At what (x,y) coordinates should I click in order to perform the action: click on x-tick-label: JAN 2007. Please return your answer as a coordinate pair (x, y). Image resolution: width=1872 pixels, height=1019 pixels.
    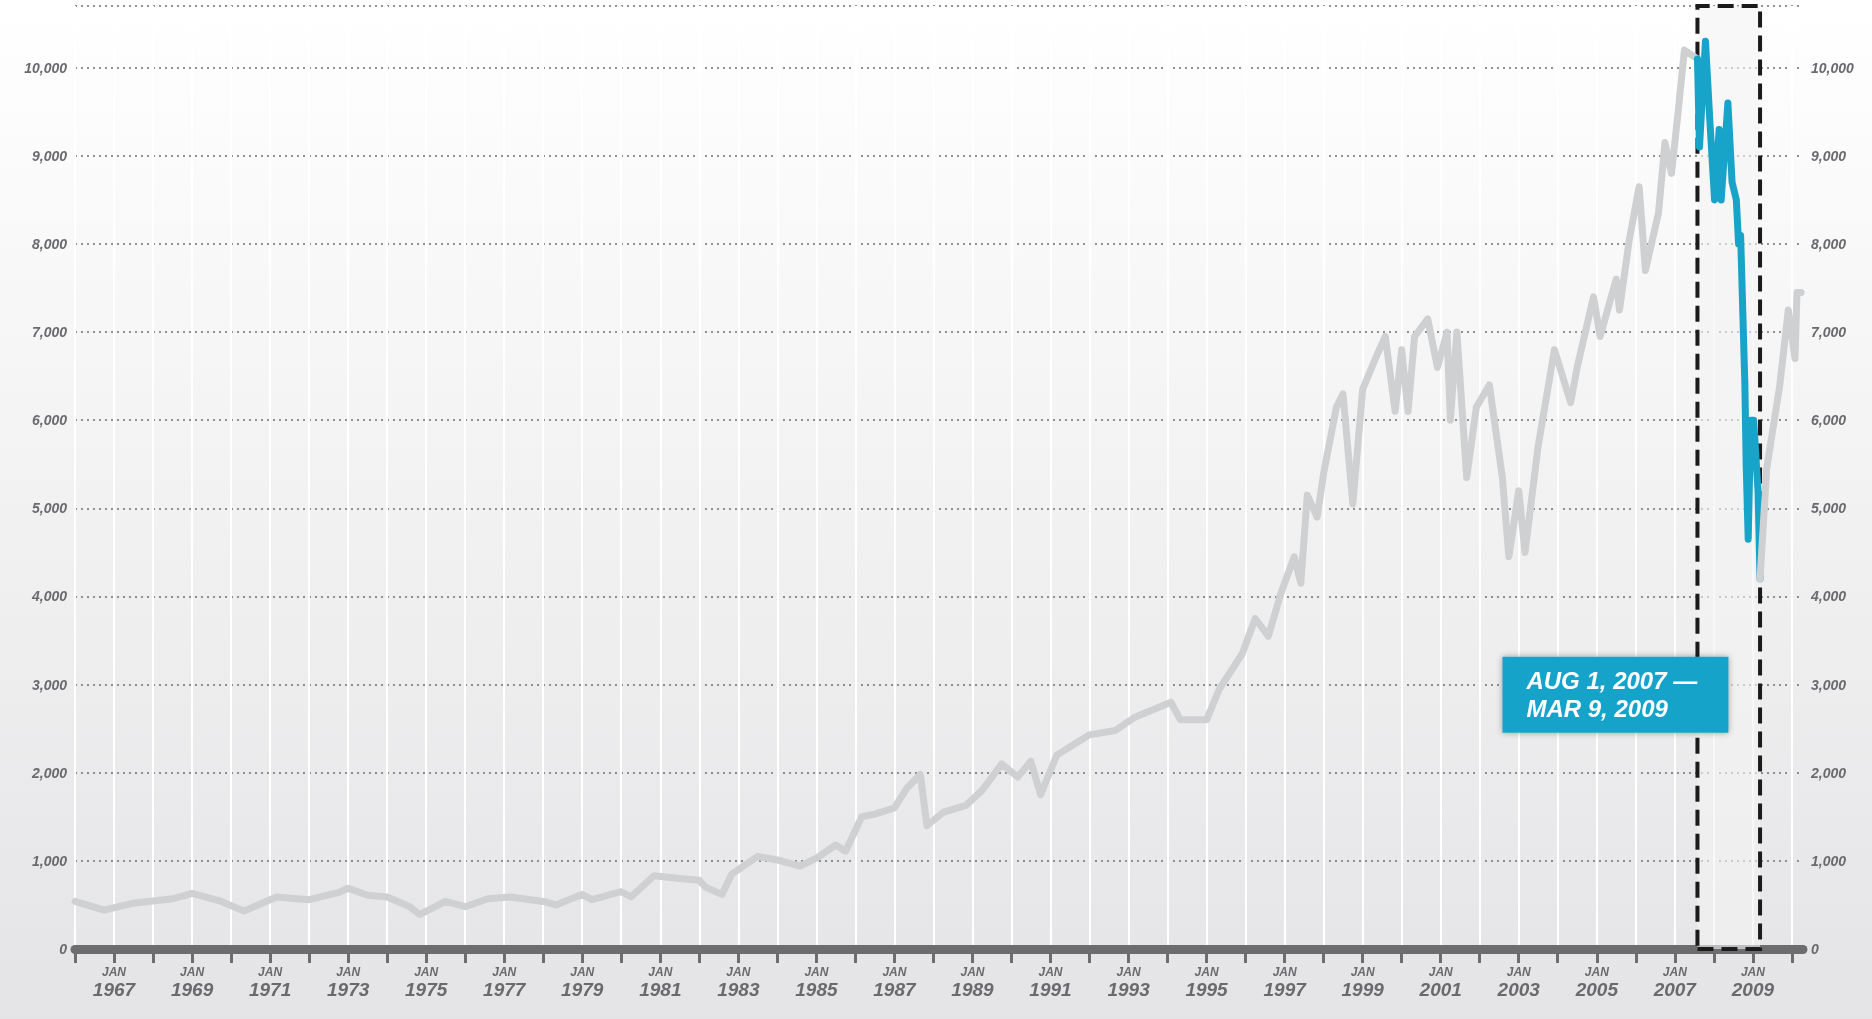
    Looking at the image, I should click on (1675, 982).